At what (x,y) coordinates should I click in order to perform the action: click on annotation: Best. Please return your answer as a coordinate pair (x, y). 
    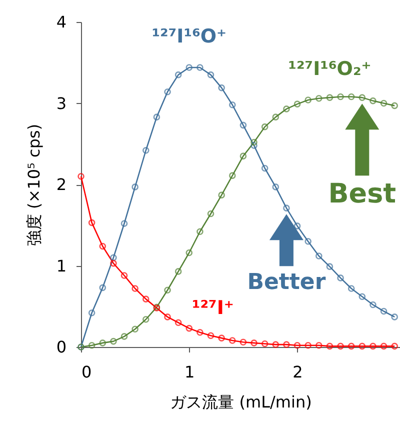
    Looking at the image, I should click on (362, 194).